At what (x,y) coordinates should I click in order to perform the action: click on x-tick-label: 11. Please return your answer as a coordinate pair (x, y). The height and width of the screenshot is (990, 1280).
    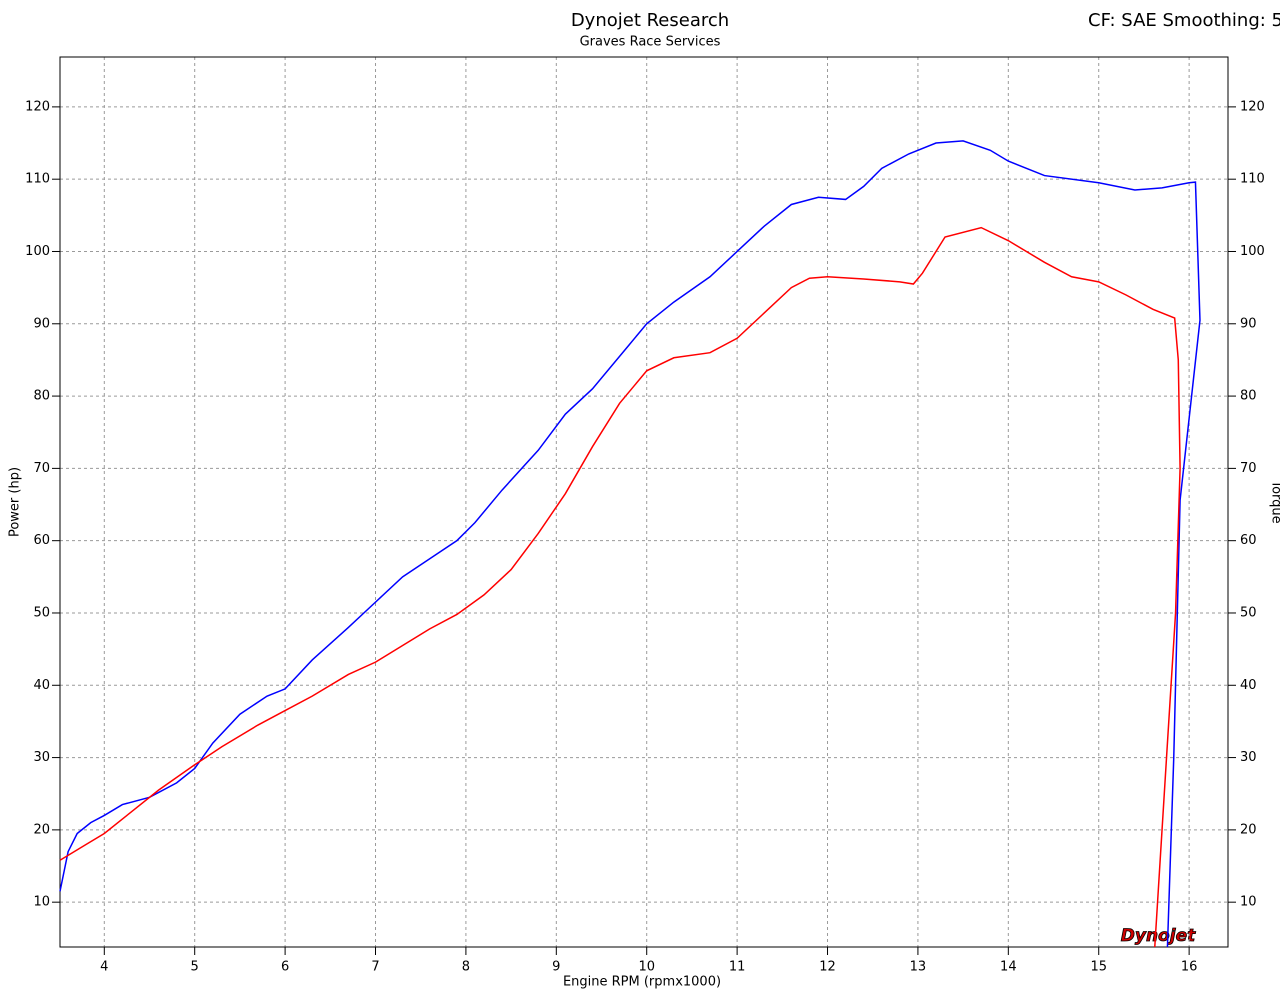
    Looking at the image, I should click on (737, 967).